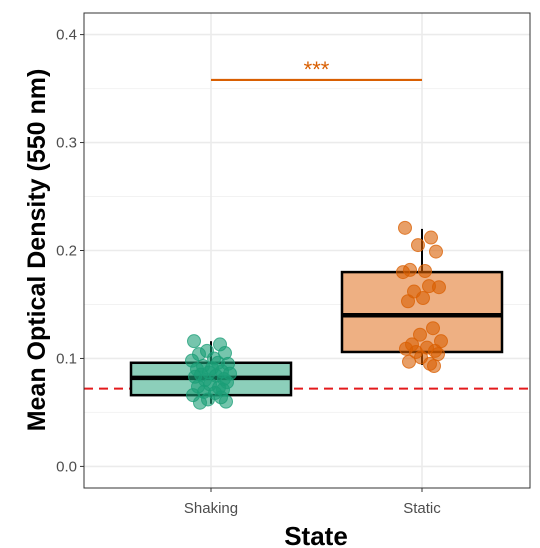  Describe the element at coordinates (422, 508) in the screenshot. I see `x-tick-label: Static` at that location.